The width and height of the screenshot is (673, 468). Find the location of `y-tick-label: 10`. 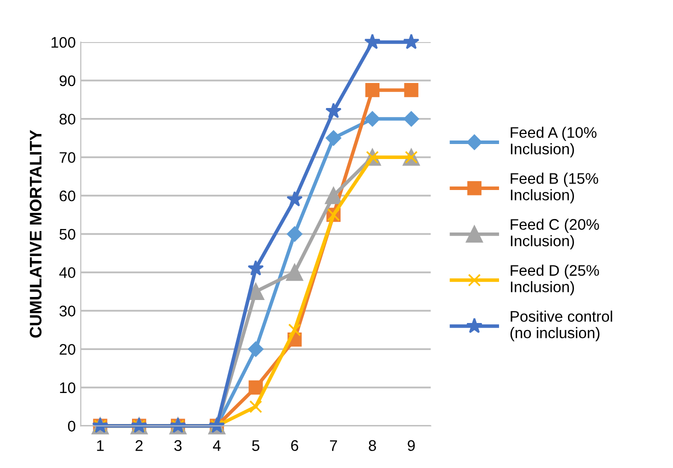

y-tick-label: 10 is located at coordinates (68, 388).